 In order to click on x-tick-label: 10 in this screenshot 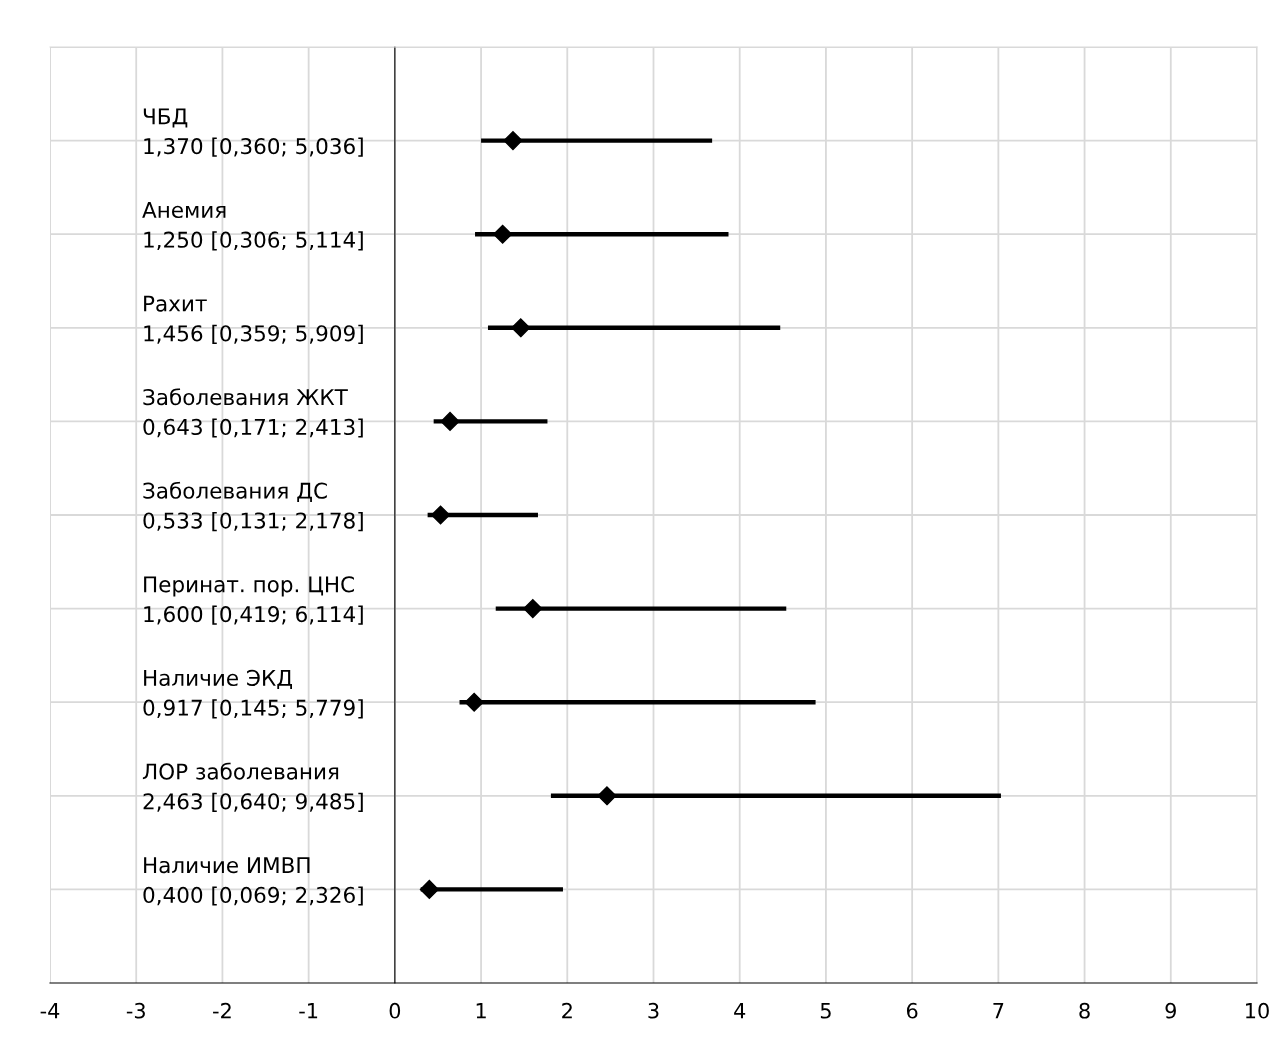, I will do `click(1257, 1010)`.